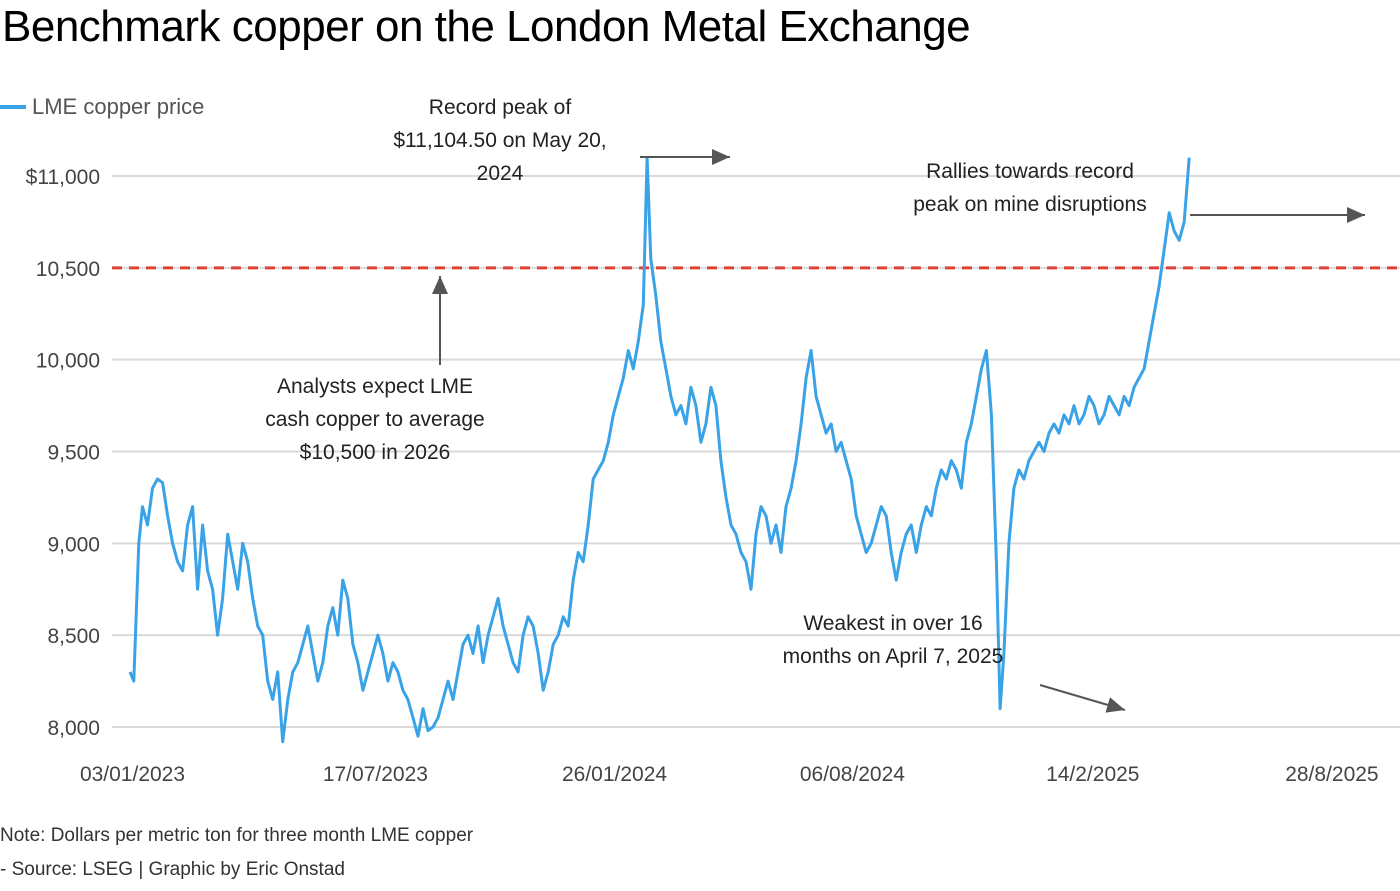 The width and height of the screenshot is (1400, 891). What do you see at coordinates (63, 177) in the screenshot?
I see `y-tick-label: $11,000` at bounding box center [63, 177].